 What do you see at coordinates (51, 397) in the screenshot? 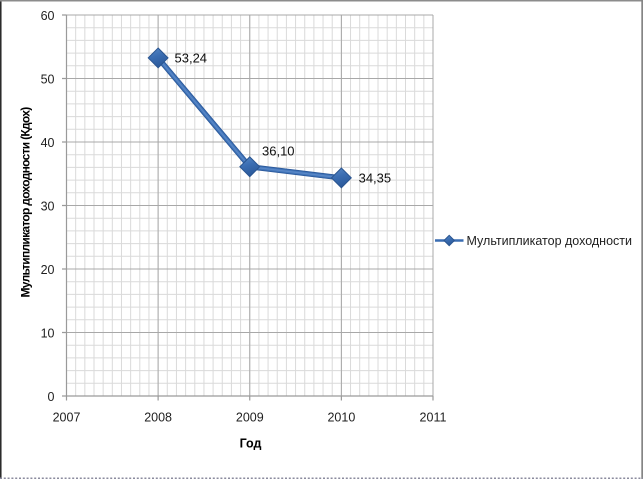
I see `svg-text: 0` at bounding box center [51, 397].